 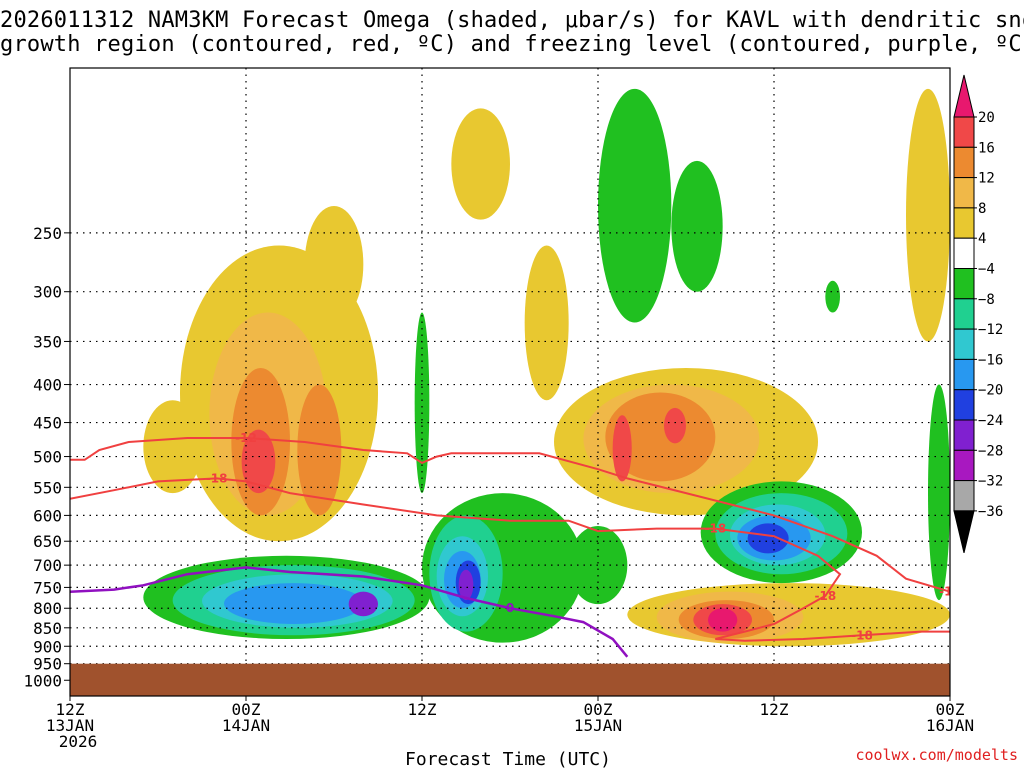 What do you see at coordinates (986, 179) in the screenshot?
I see `colorbar-label-2: 12` at bounding box center [986, 179].